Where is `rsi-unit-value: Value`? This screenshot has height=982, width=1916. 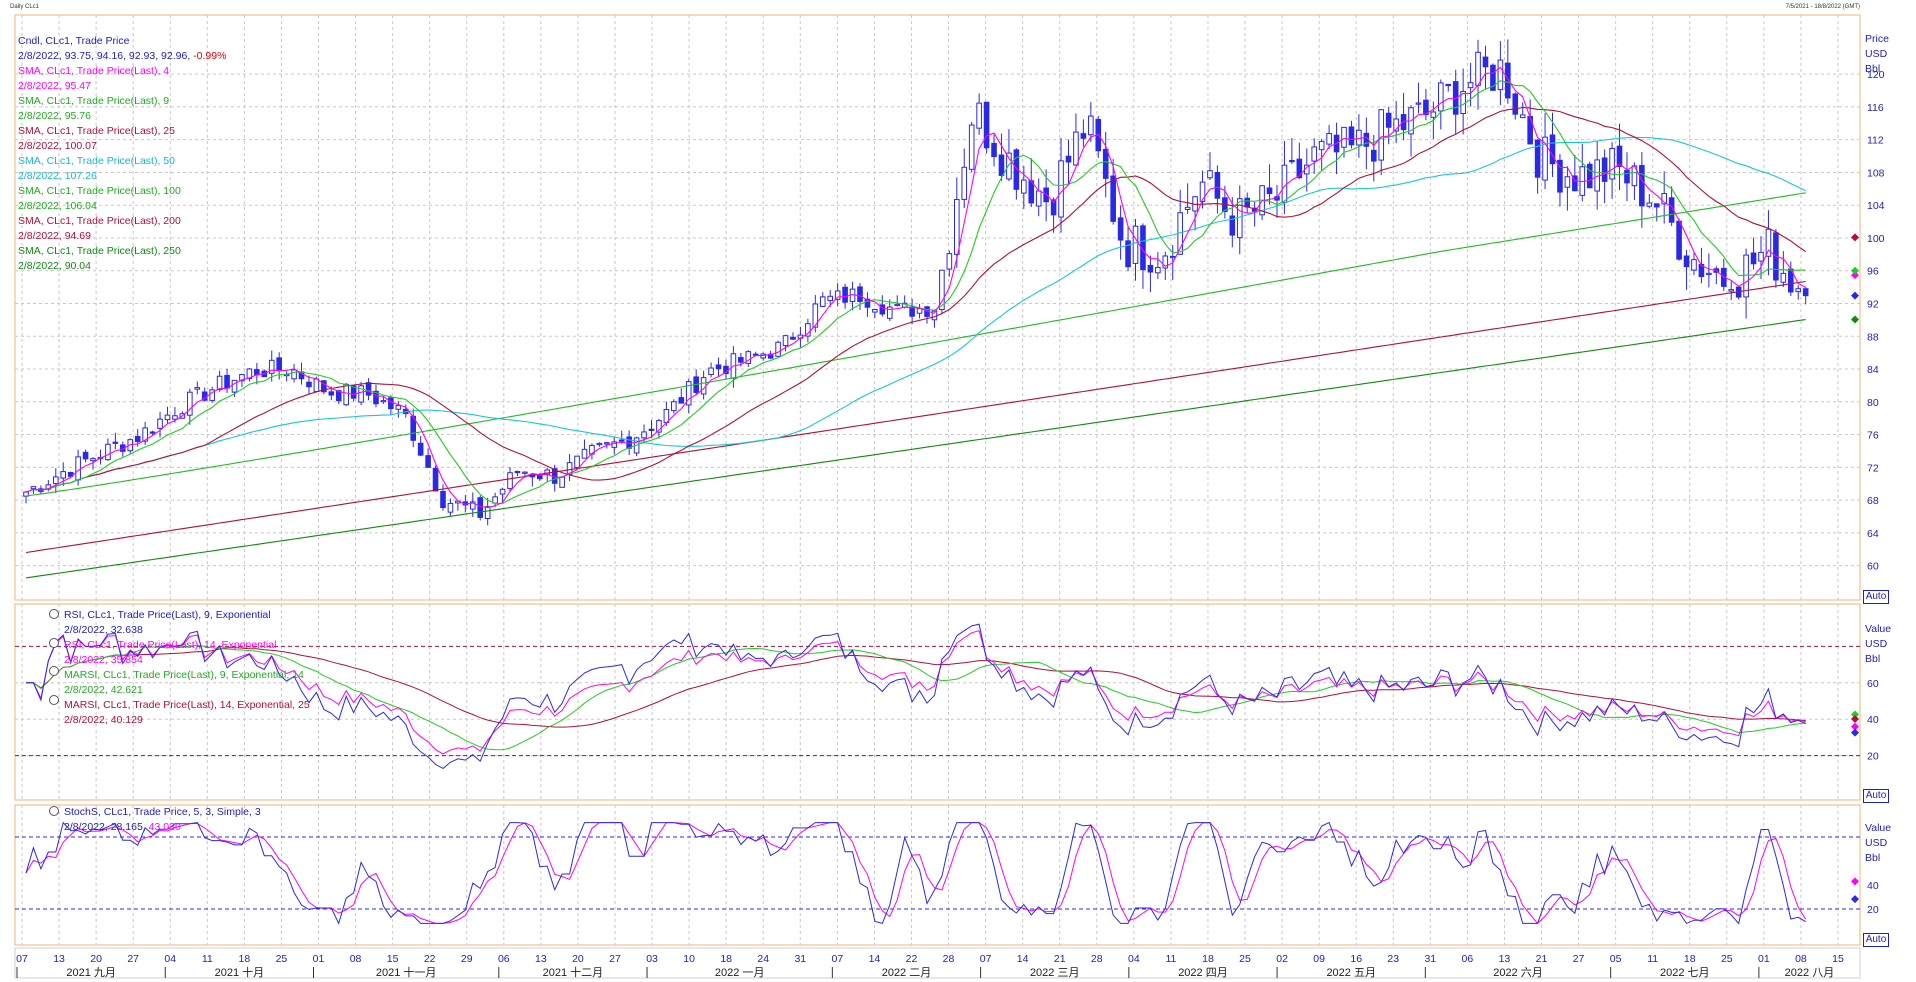 rsi-unit-value: Value is located at coordinates (1878, 629).